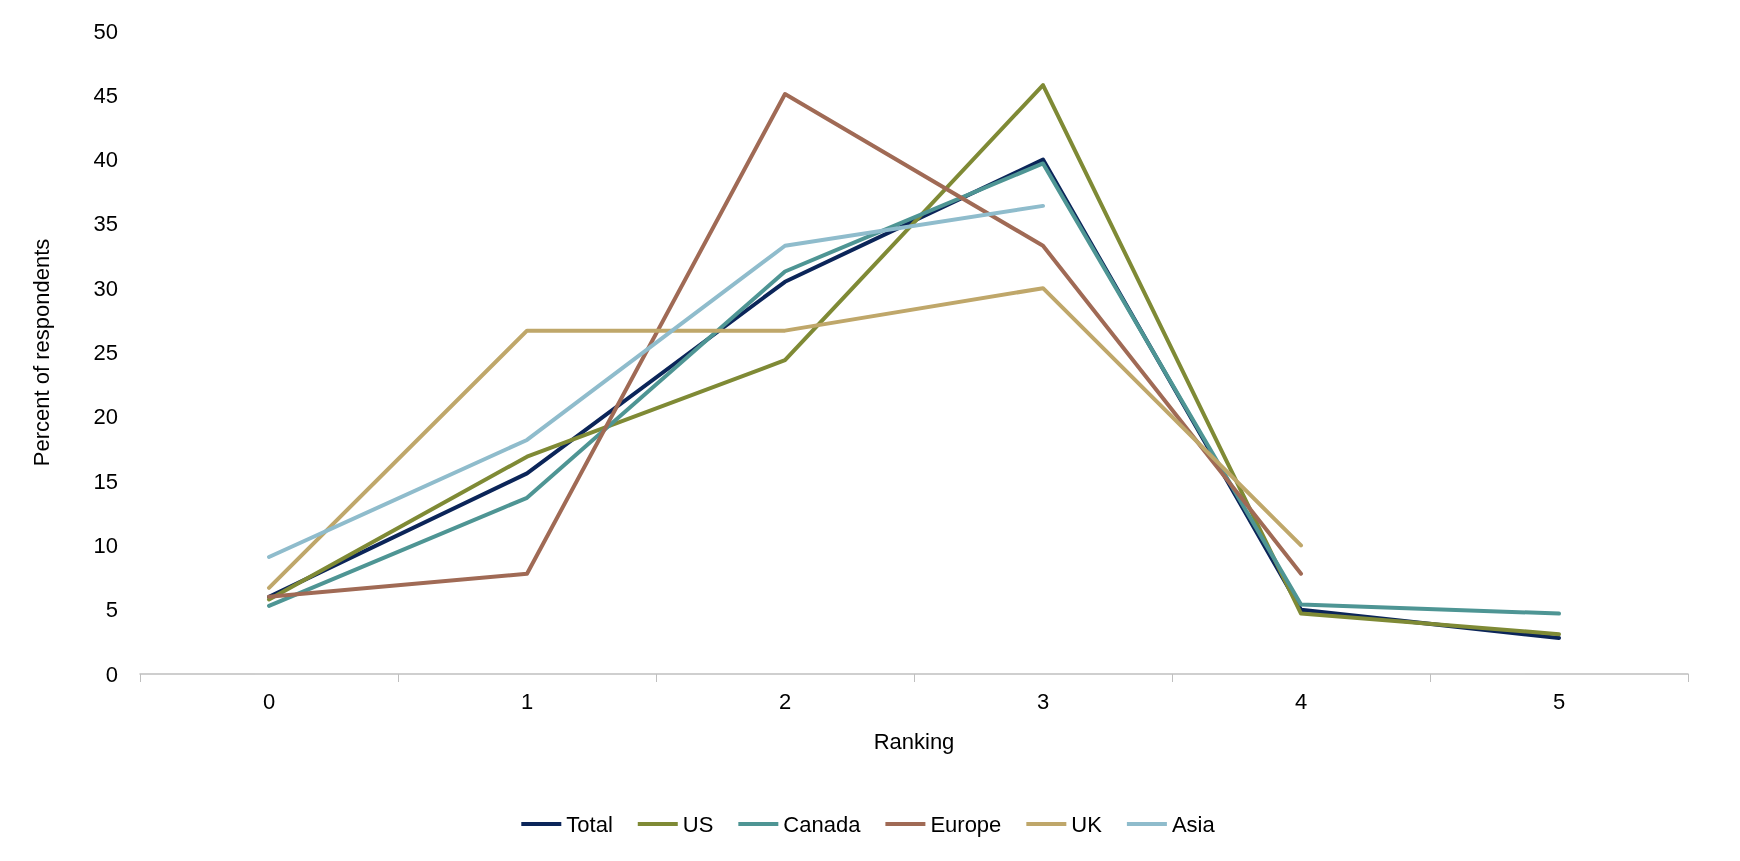  I want to click on x-tick-label: 0, so click(269, 701).